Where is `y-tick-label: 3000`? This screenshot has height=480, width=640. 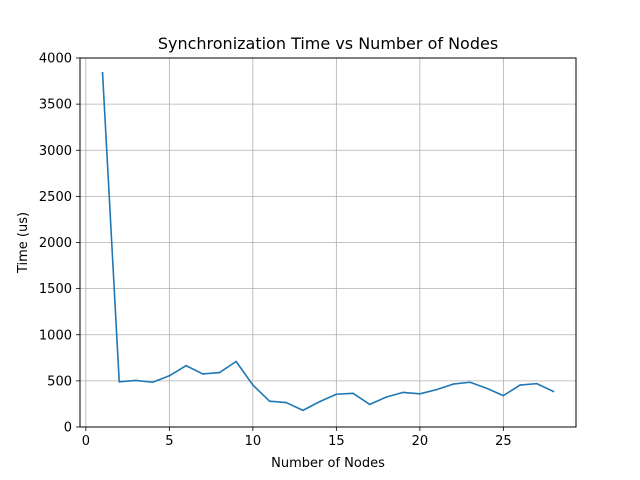 y-tick-label: 3000 is located at coordinates (55, 151).